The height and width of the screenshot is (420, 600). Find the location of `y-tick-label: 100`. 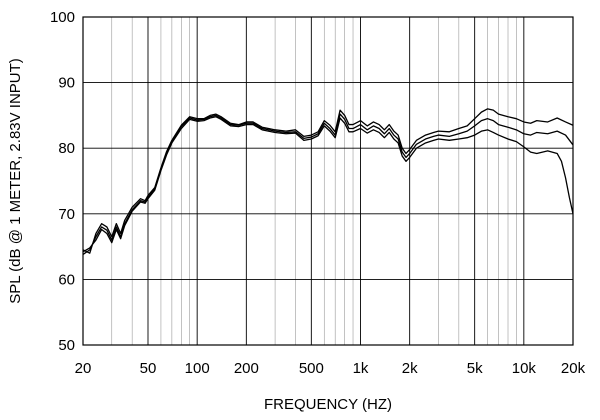

y-tick-label: 100 is located at coordinates (62, 17).